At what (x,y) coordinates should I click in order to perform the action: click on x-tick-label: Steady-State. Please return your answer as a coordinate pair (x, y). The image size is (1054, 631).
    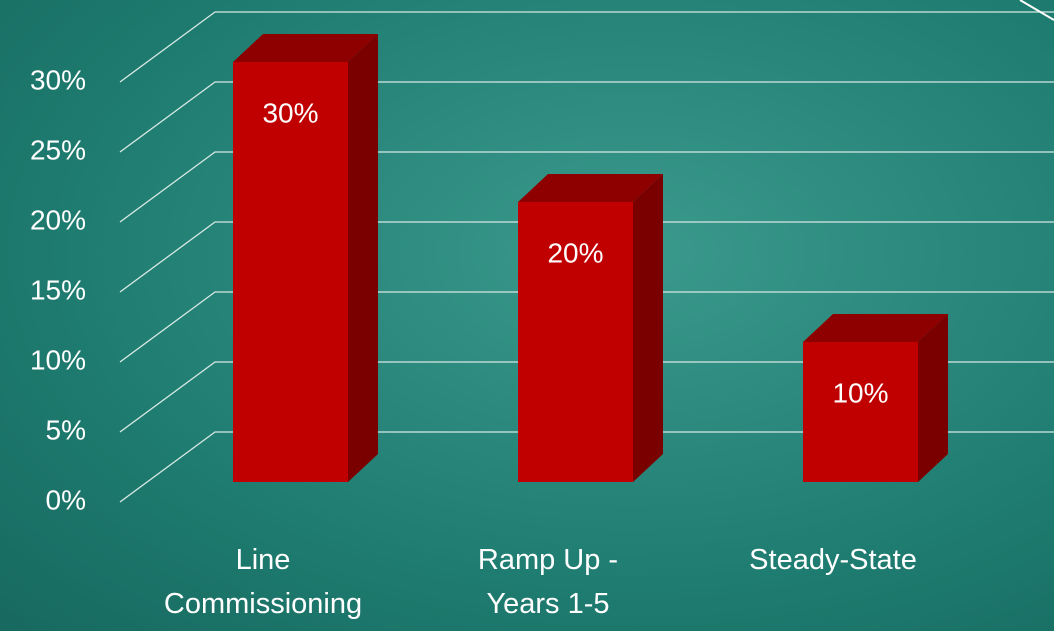
    Looking at the image, I should click on (833, 560).